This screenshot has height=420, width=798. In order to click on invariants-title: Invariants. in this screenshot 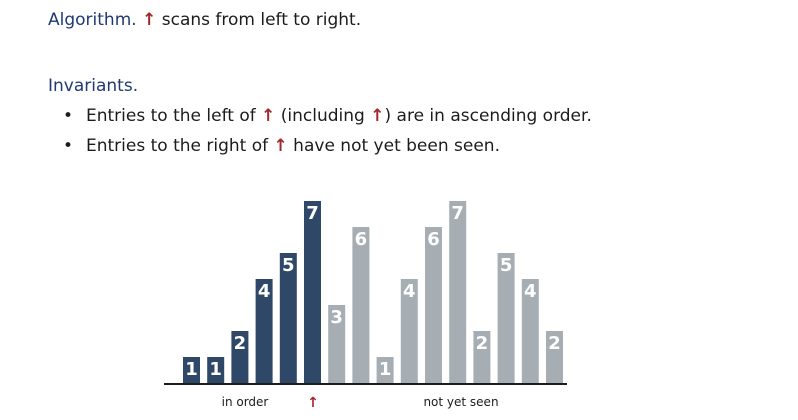, I will do `click(93, 86)`.